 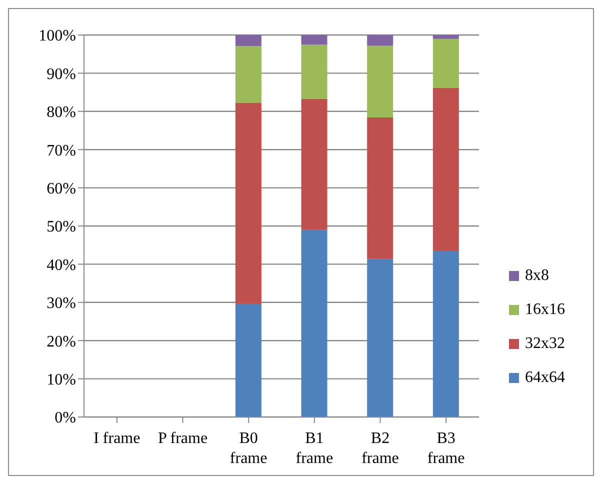 I want to click on y-tick-label: 40%, so click(x=61, y=265).